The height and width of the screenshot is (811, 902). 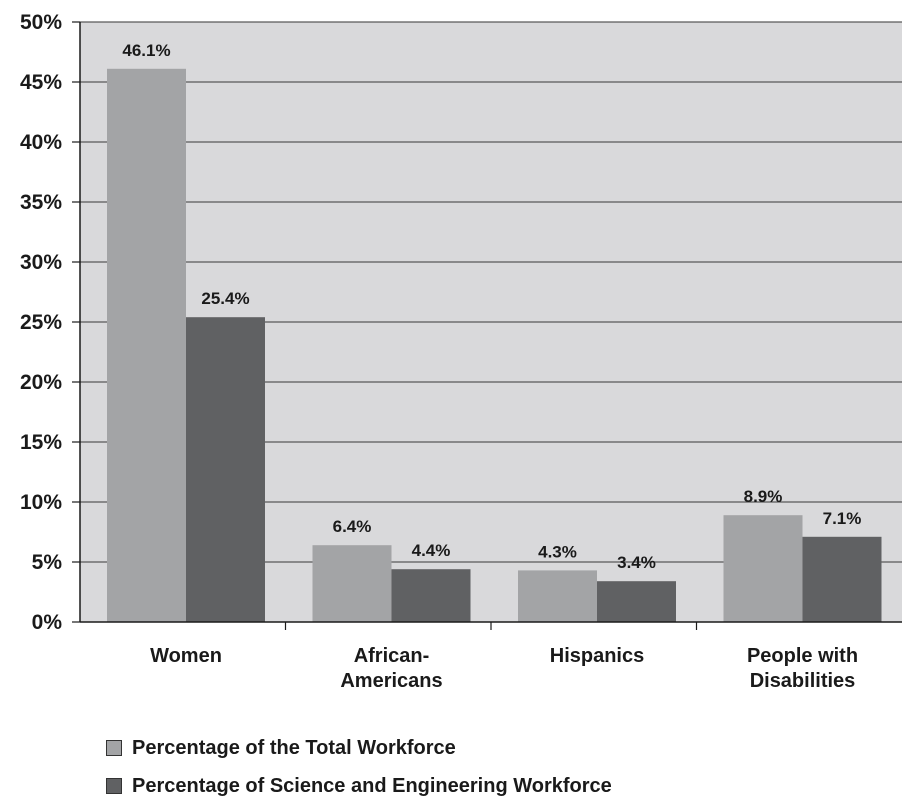 I want to click on data-label: 46.1%, so click(x=146, y=50).